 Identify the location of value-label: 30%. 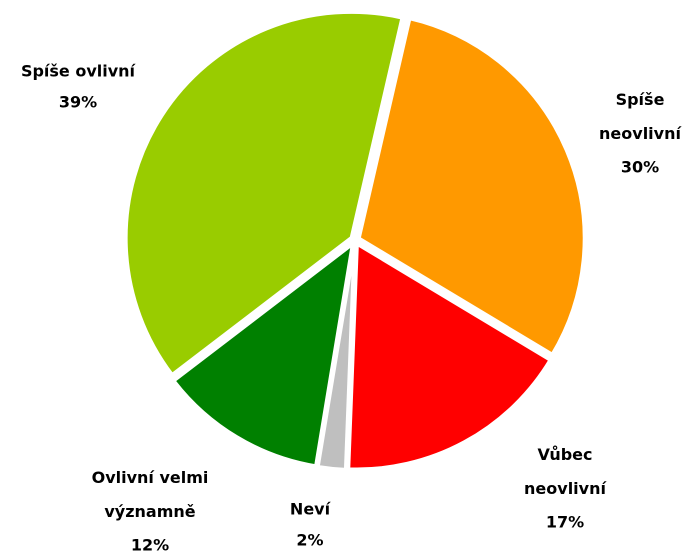
(640, 167).